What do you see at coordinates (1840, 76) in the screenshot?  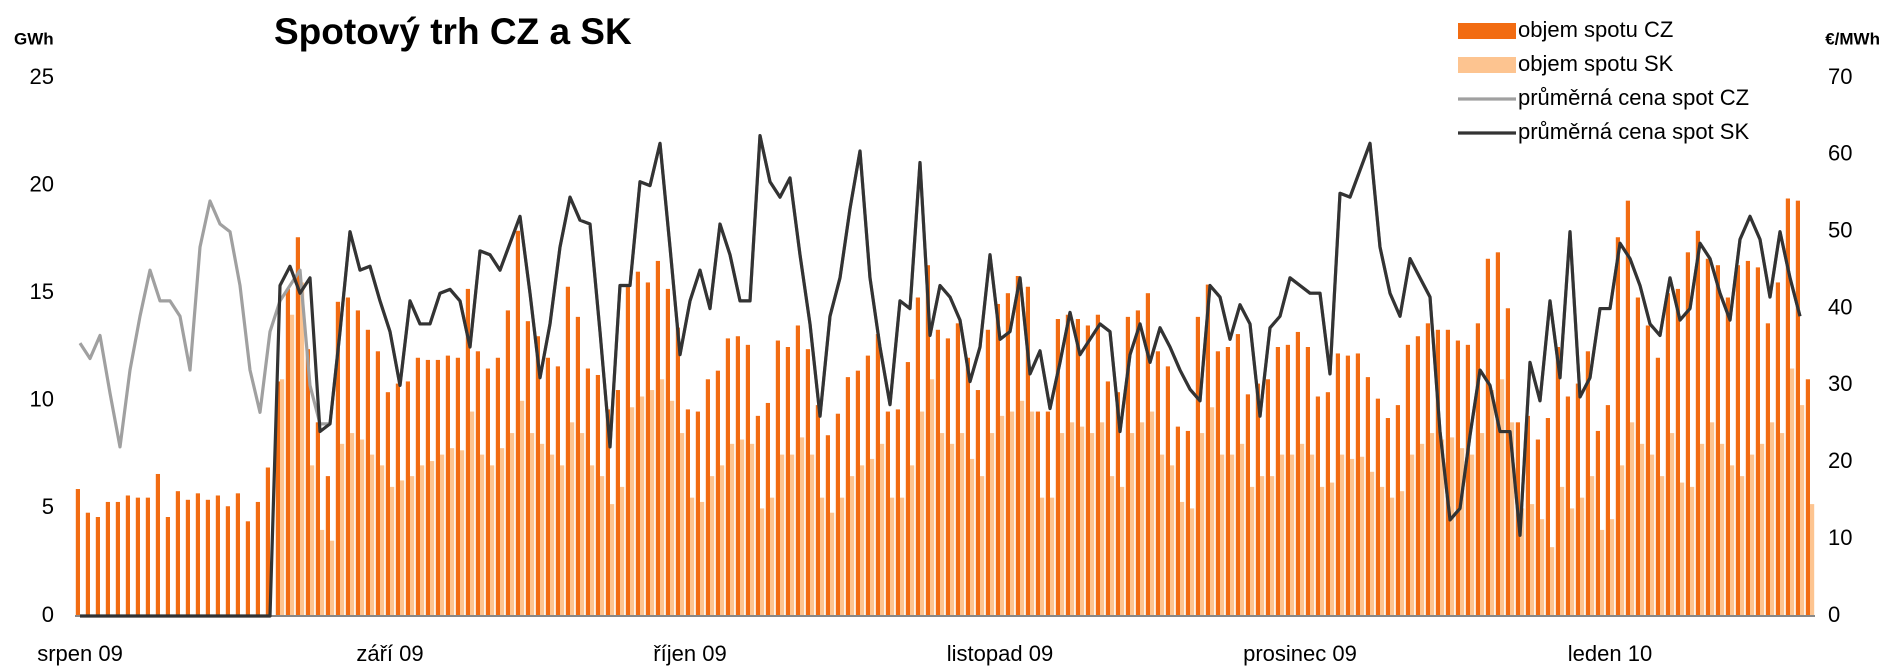 I see `y2-tick-label: 70` at bounding box center [1840, 76].